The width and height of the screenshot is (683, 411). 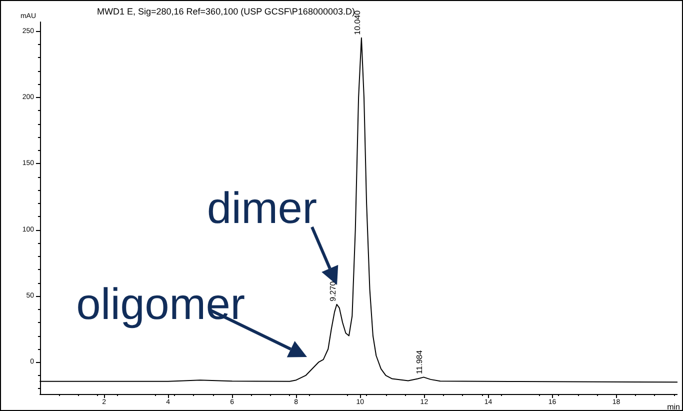 What do you see at coordinates (261, 208) in the screenshot?
I see `annotation: dimer` at bounding box center [261, 208].